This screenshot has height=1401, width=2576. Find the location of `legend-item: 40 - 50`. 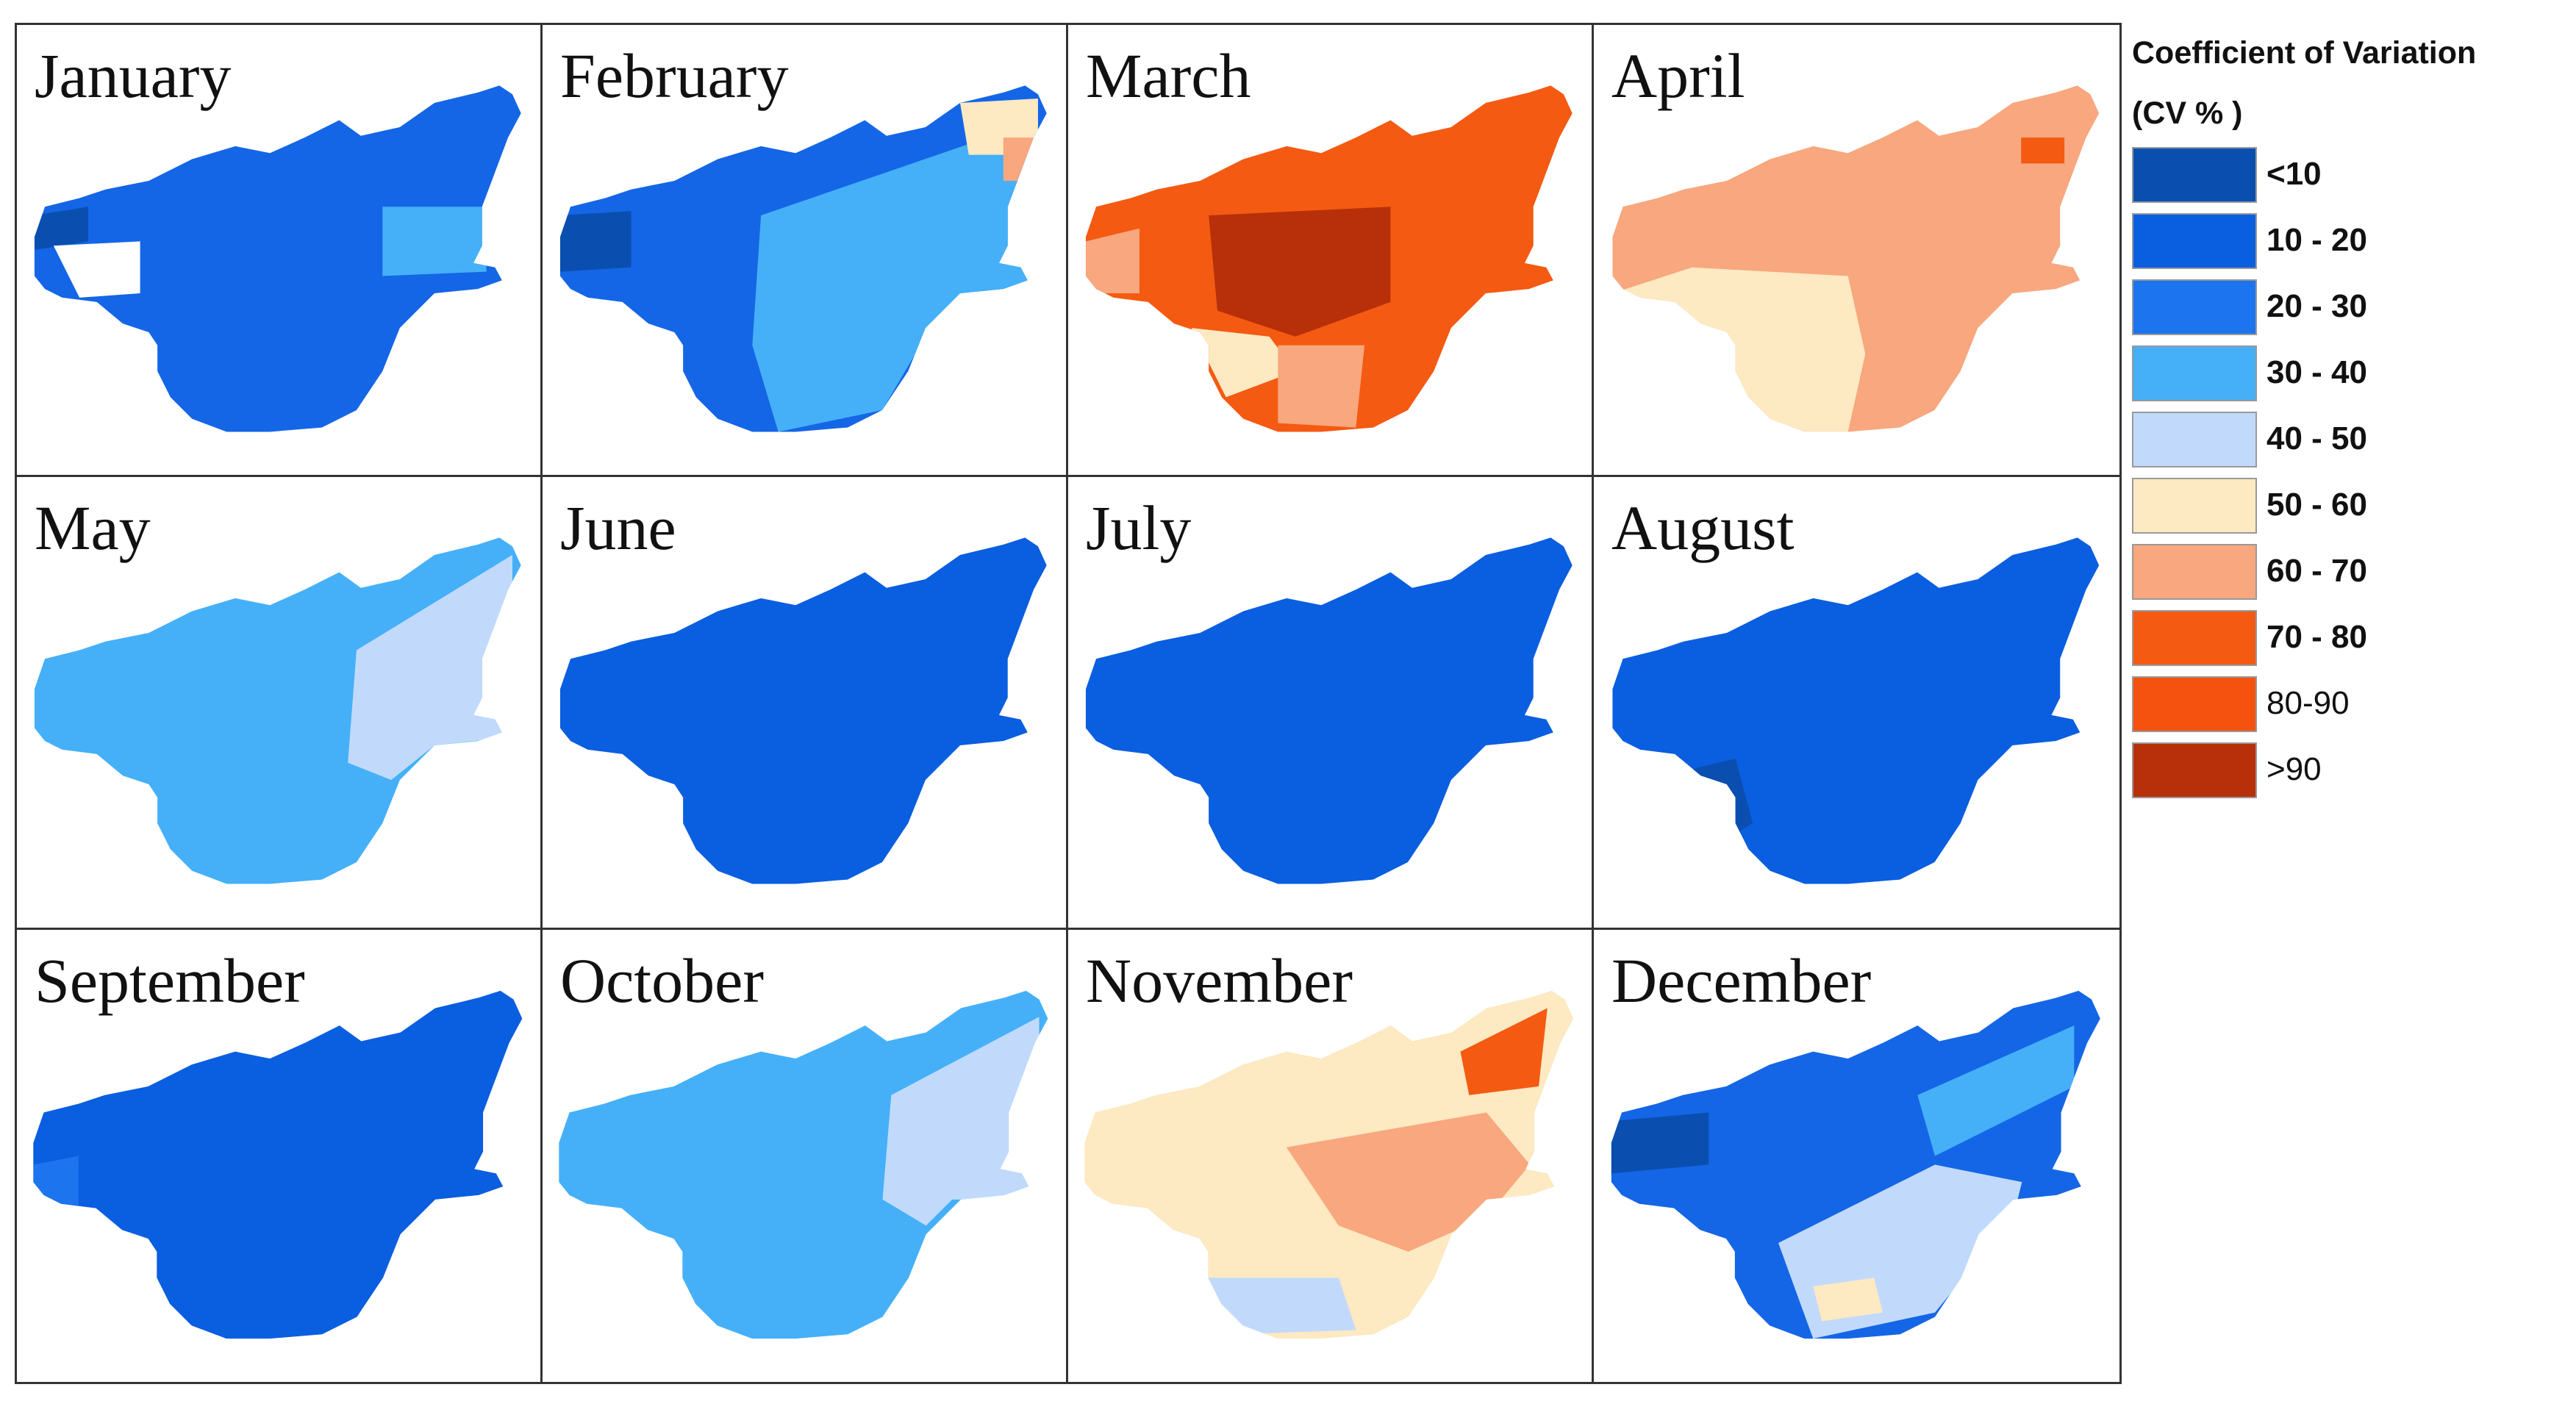

legend-item: 40 - 50 is located at coordinates (2352, 441).